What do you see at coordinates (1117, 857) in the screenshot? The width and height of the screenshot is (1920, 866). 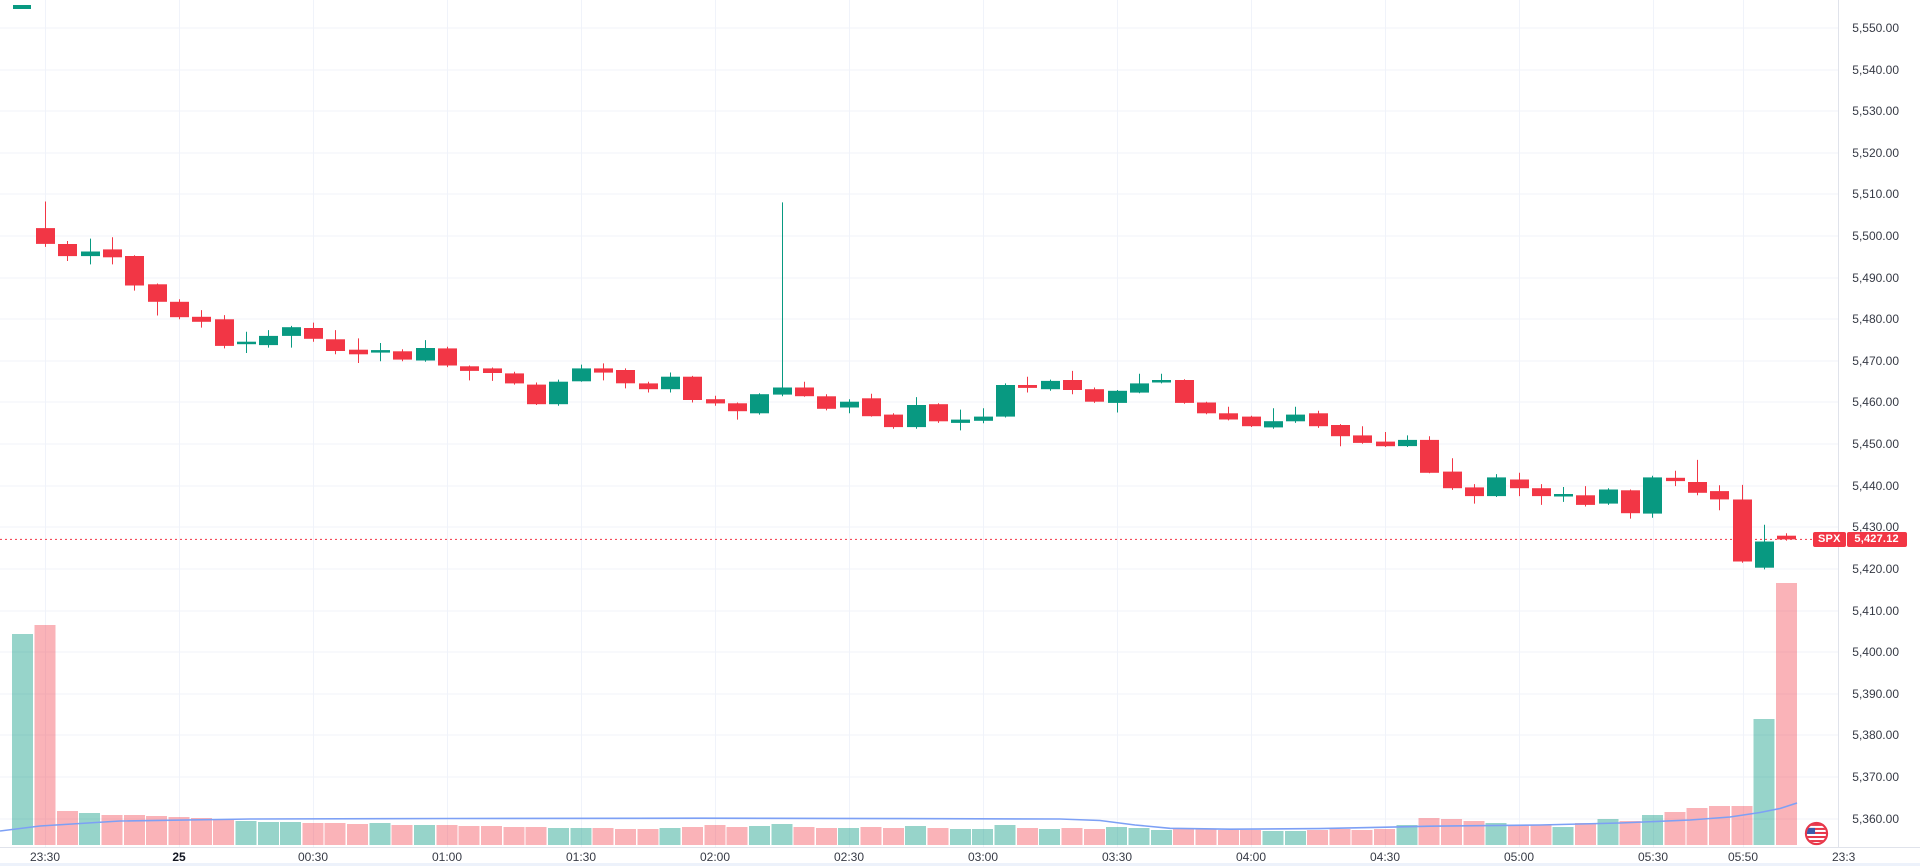 I see `time-axis-label: 03:30` at bounding box center [1117, 857].